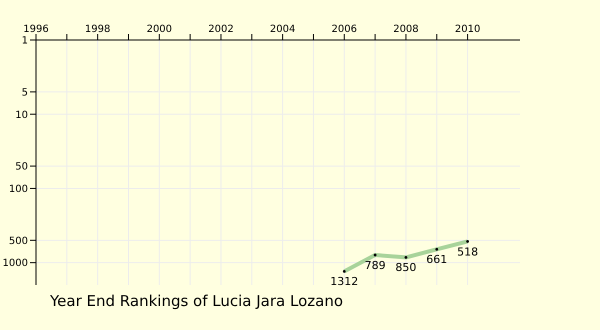  What do you see at coordinates (467, 29) in the screenshot?
I see `x-tick-label: 2010` at bounding box center [467, 29].